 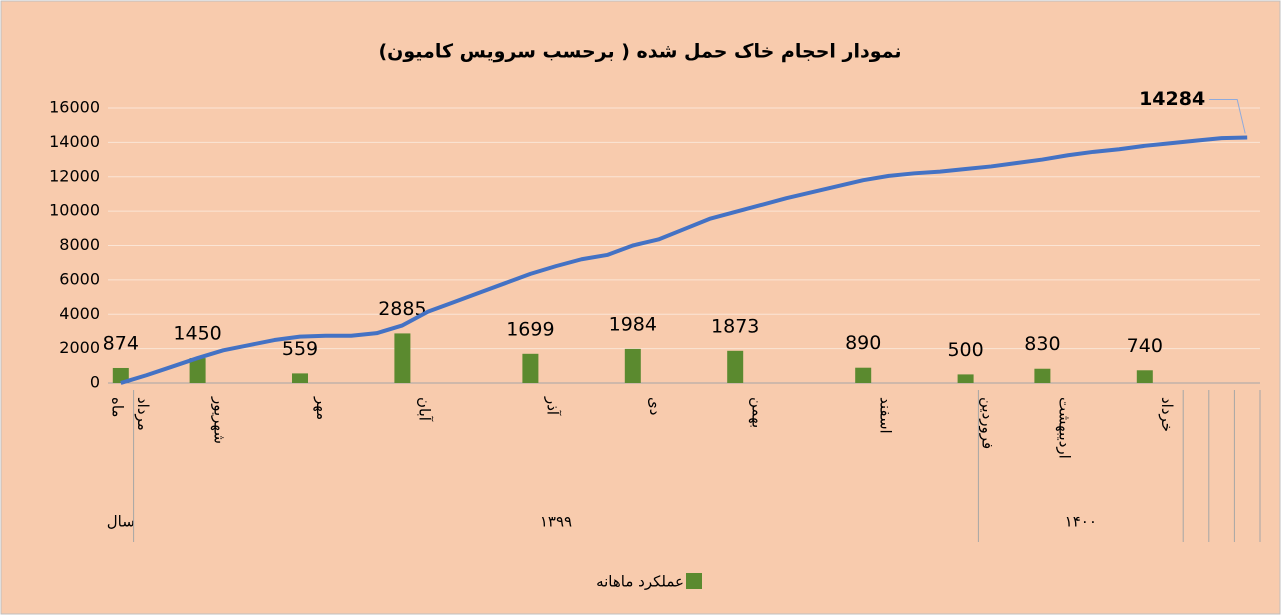 What do you see at coordinates (74, 107) in the screenshot?
I see `y-tick-label: 16000` at bounding box center [74, 107].